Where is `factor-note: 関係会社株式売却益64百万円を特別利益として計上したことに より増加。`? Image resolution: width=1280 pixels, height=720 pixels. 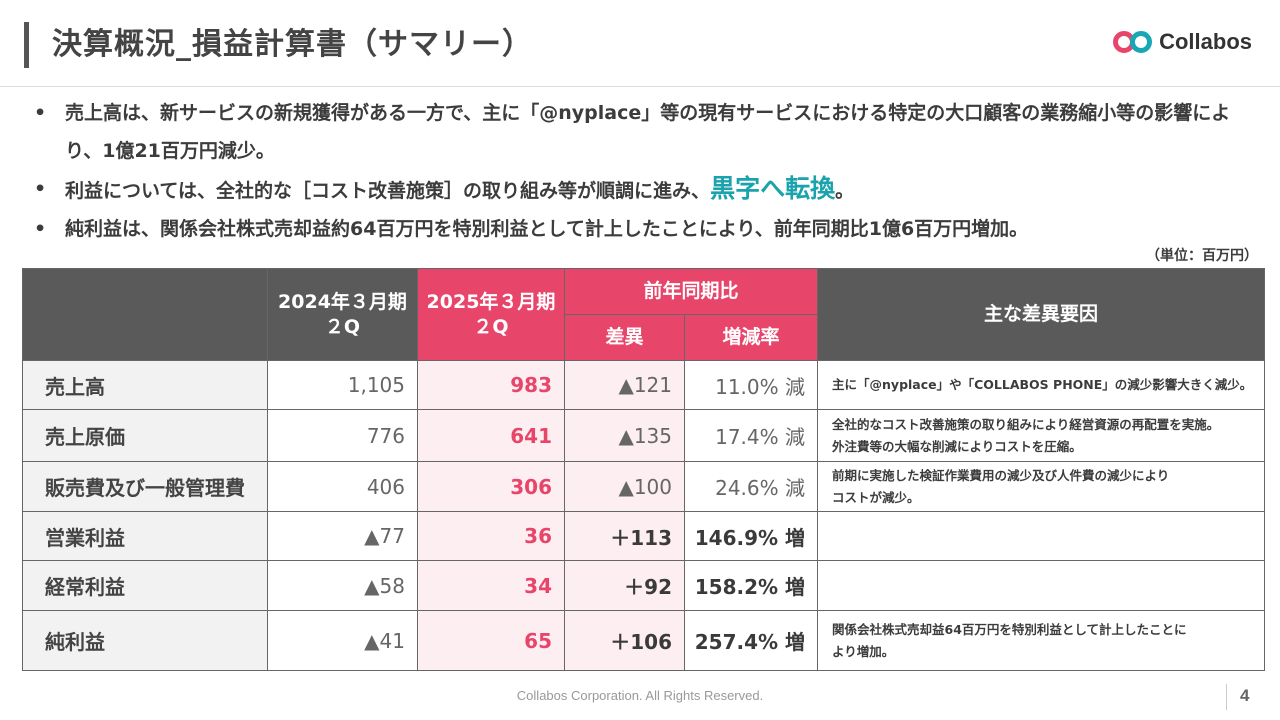
factor-note: 関係会社株式売却益64百万円を特別利益として計上したことに より増加。 is located at coordinates (1041, 640).